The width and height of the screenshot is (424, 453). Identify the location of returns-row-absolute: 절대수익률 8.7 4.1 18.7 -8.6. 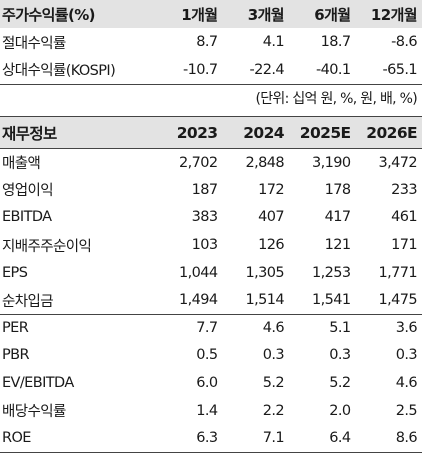
(211, 42).